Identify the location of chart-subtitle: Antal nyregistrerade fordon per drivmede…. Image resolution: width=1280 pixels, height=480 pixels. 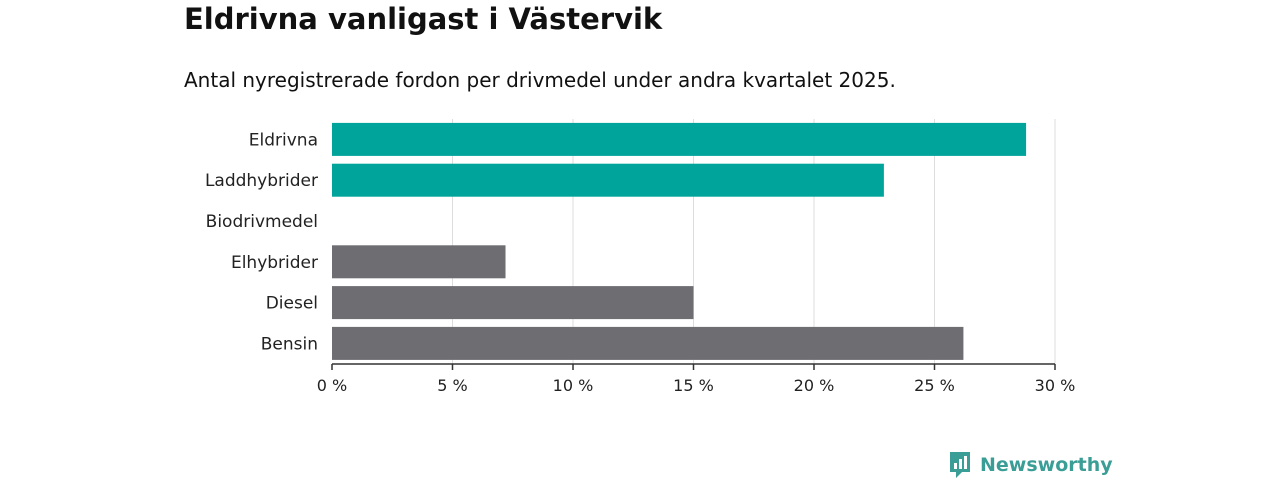
(540, 80).